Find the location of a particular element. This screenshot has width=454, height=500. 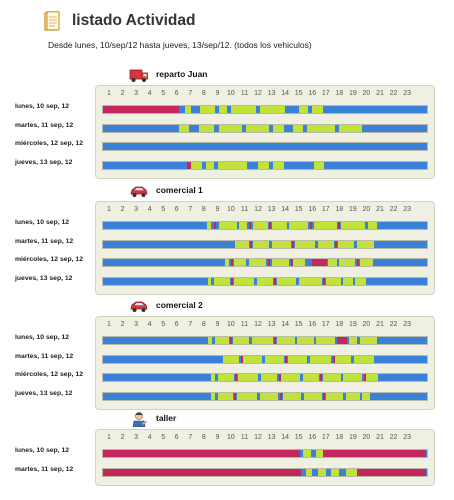

day-label: jueves, 13 sep, 12 is located at coordinates (44, 393).